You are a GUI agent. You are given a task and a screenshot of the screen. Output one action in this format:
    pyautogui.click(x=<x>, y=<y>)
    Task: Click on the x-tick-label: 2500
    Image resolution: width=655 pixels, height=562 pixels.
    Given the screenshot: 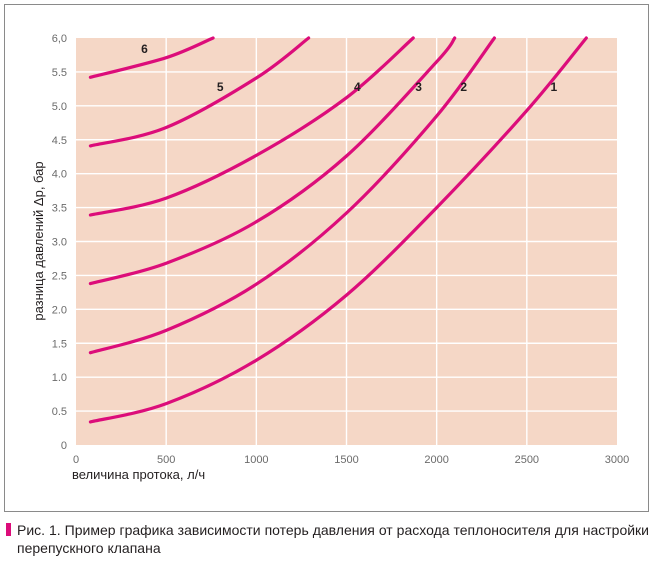 What is the action you would take?
    pyautogui.click(x=527, y=460)
    